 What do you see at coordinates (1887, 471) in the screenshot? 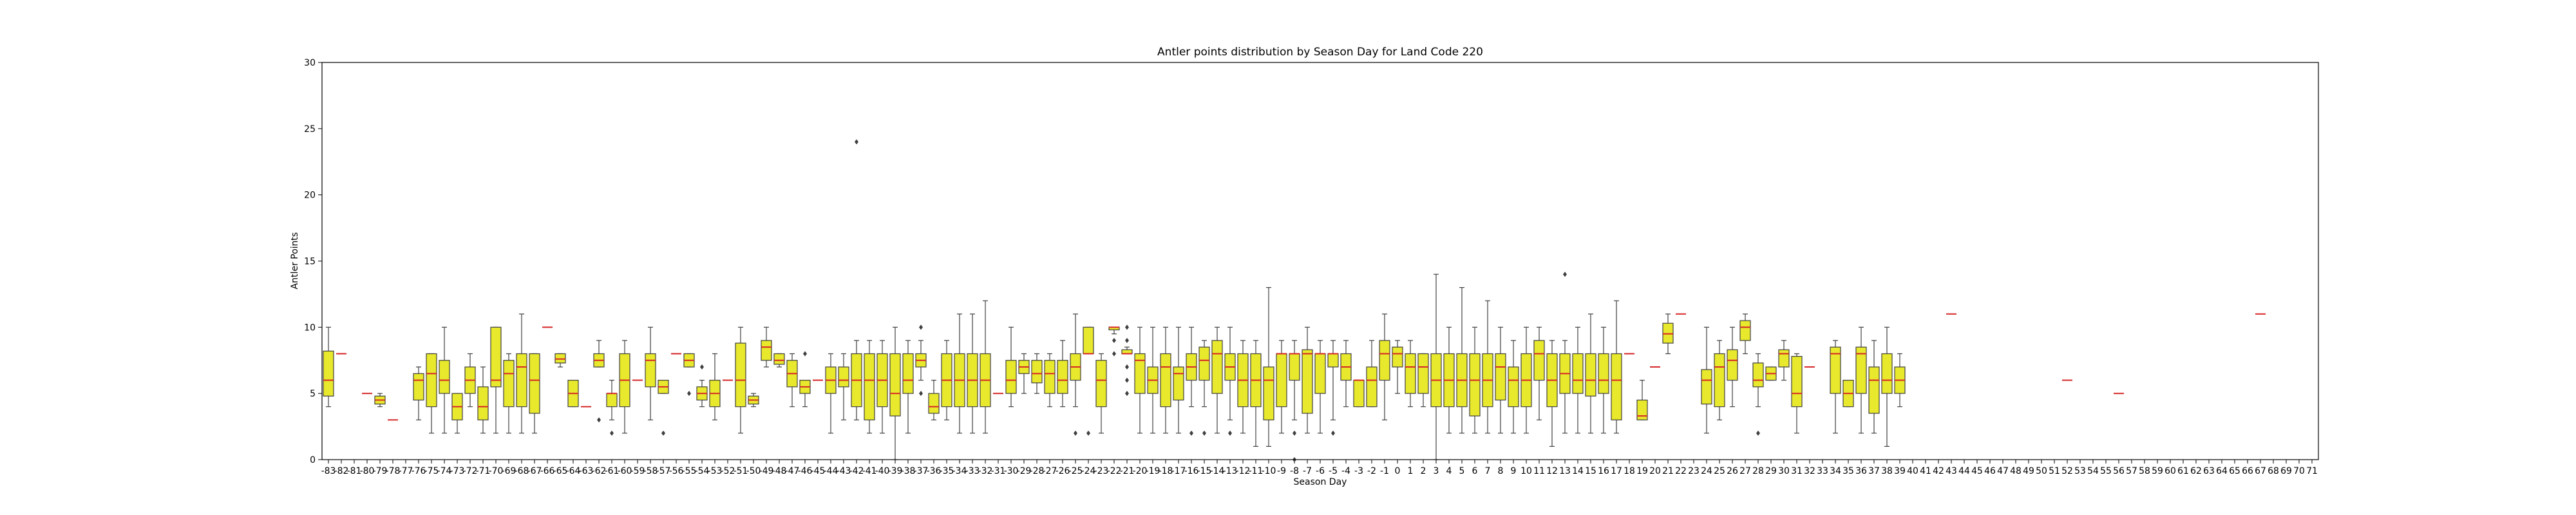
I see `x-tick-label: 38` at bounding box center [1887, 471].